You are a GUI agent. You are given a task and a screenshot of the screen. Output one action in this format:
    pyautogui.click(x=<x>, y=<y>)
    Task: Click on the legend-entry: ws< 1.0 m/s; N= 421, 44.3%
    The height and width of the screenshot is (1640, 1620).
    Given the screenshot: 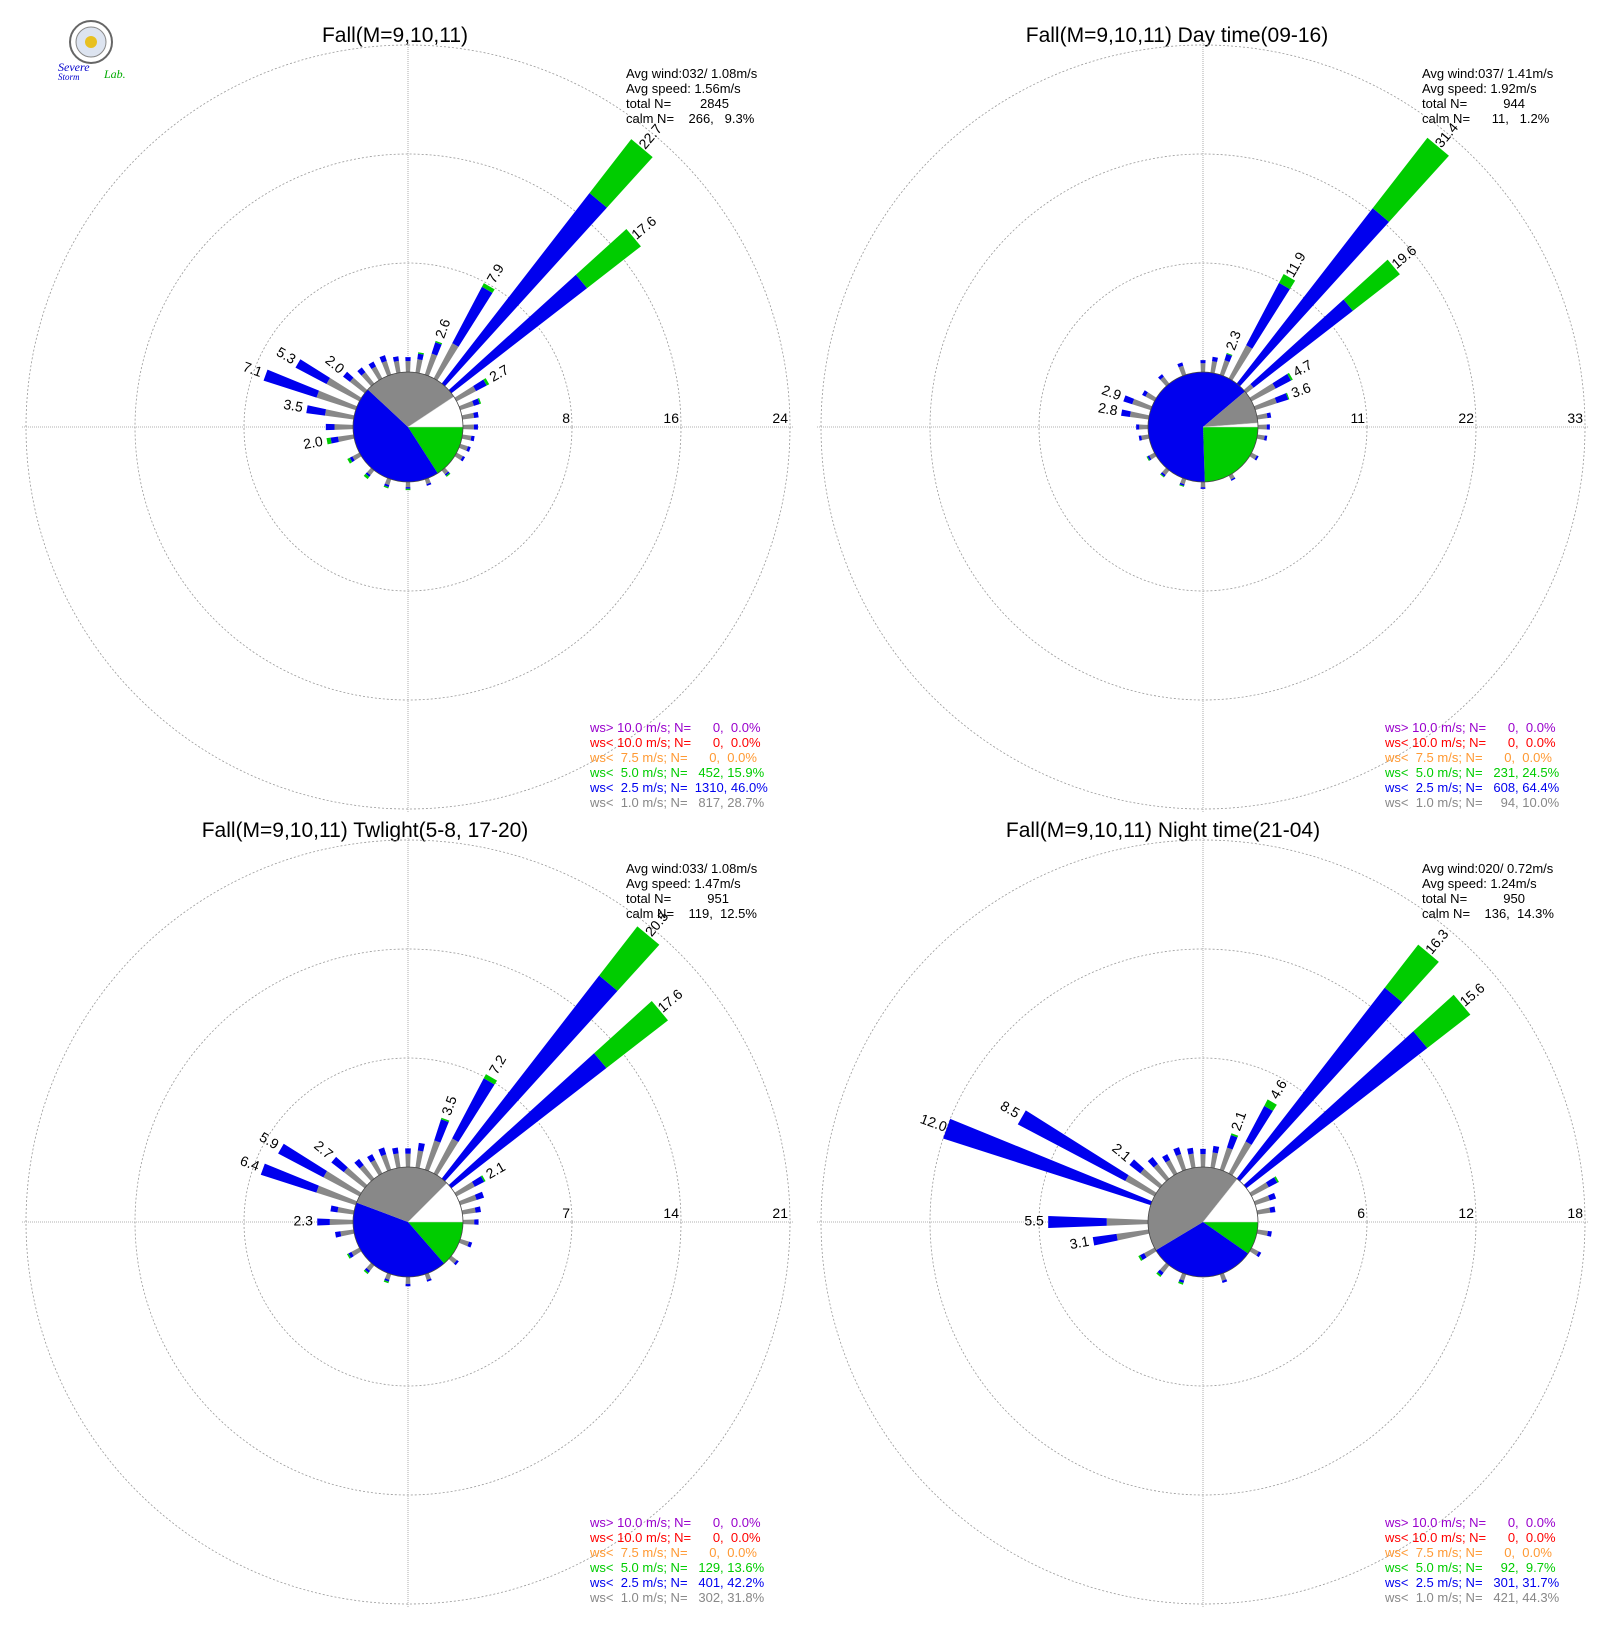 What is the action you would take?
    pyautogui.click(x=1472, y=1597)
    